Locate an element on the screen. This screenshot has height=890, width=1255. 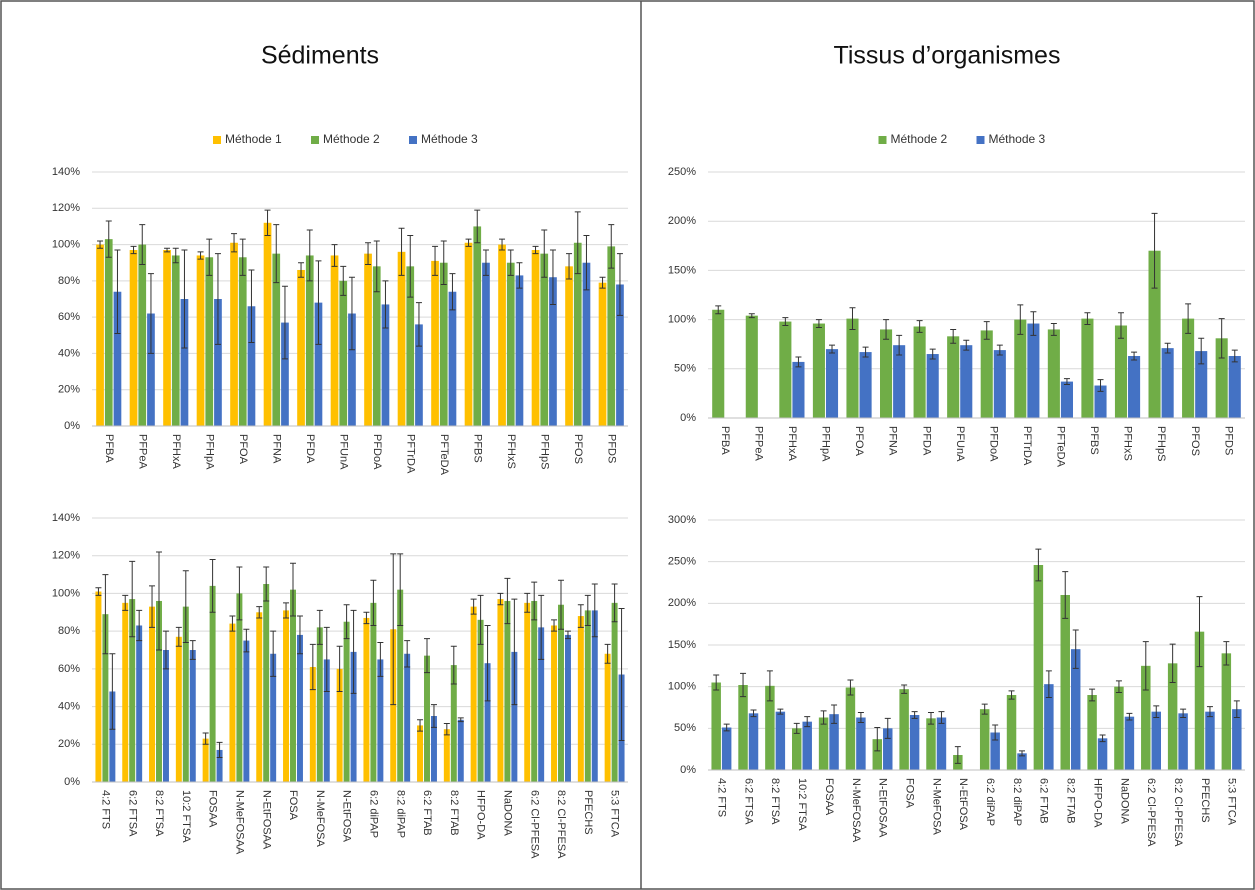
y-tick-label: 120% is located at coordinates (66, 556).